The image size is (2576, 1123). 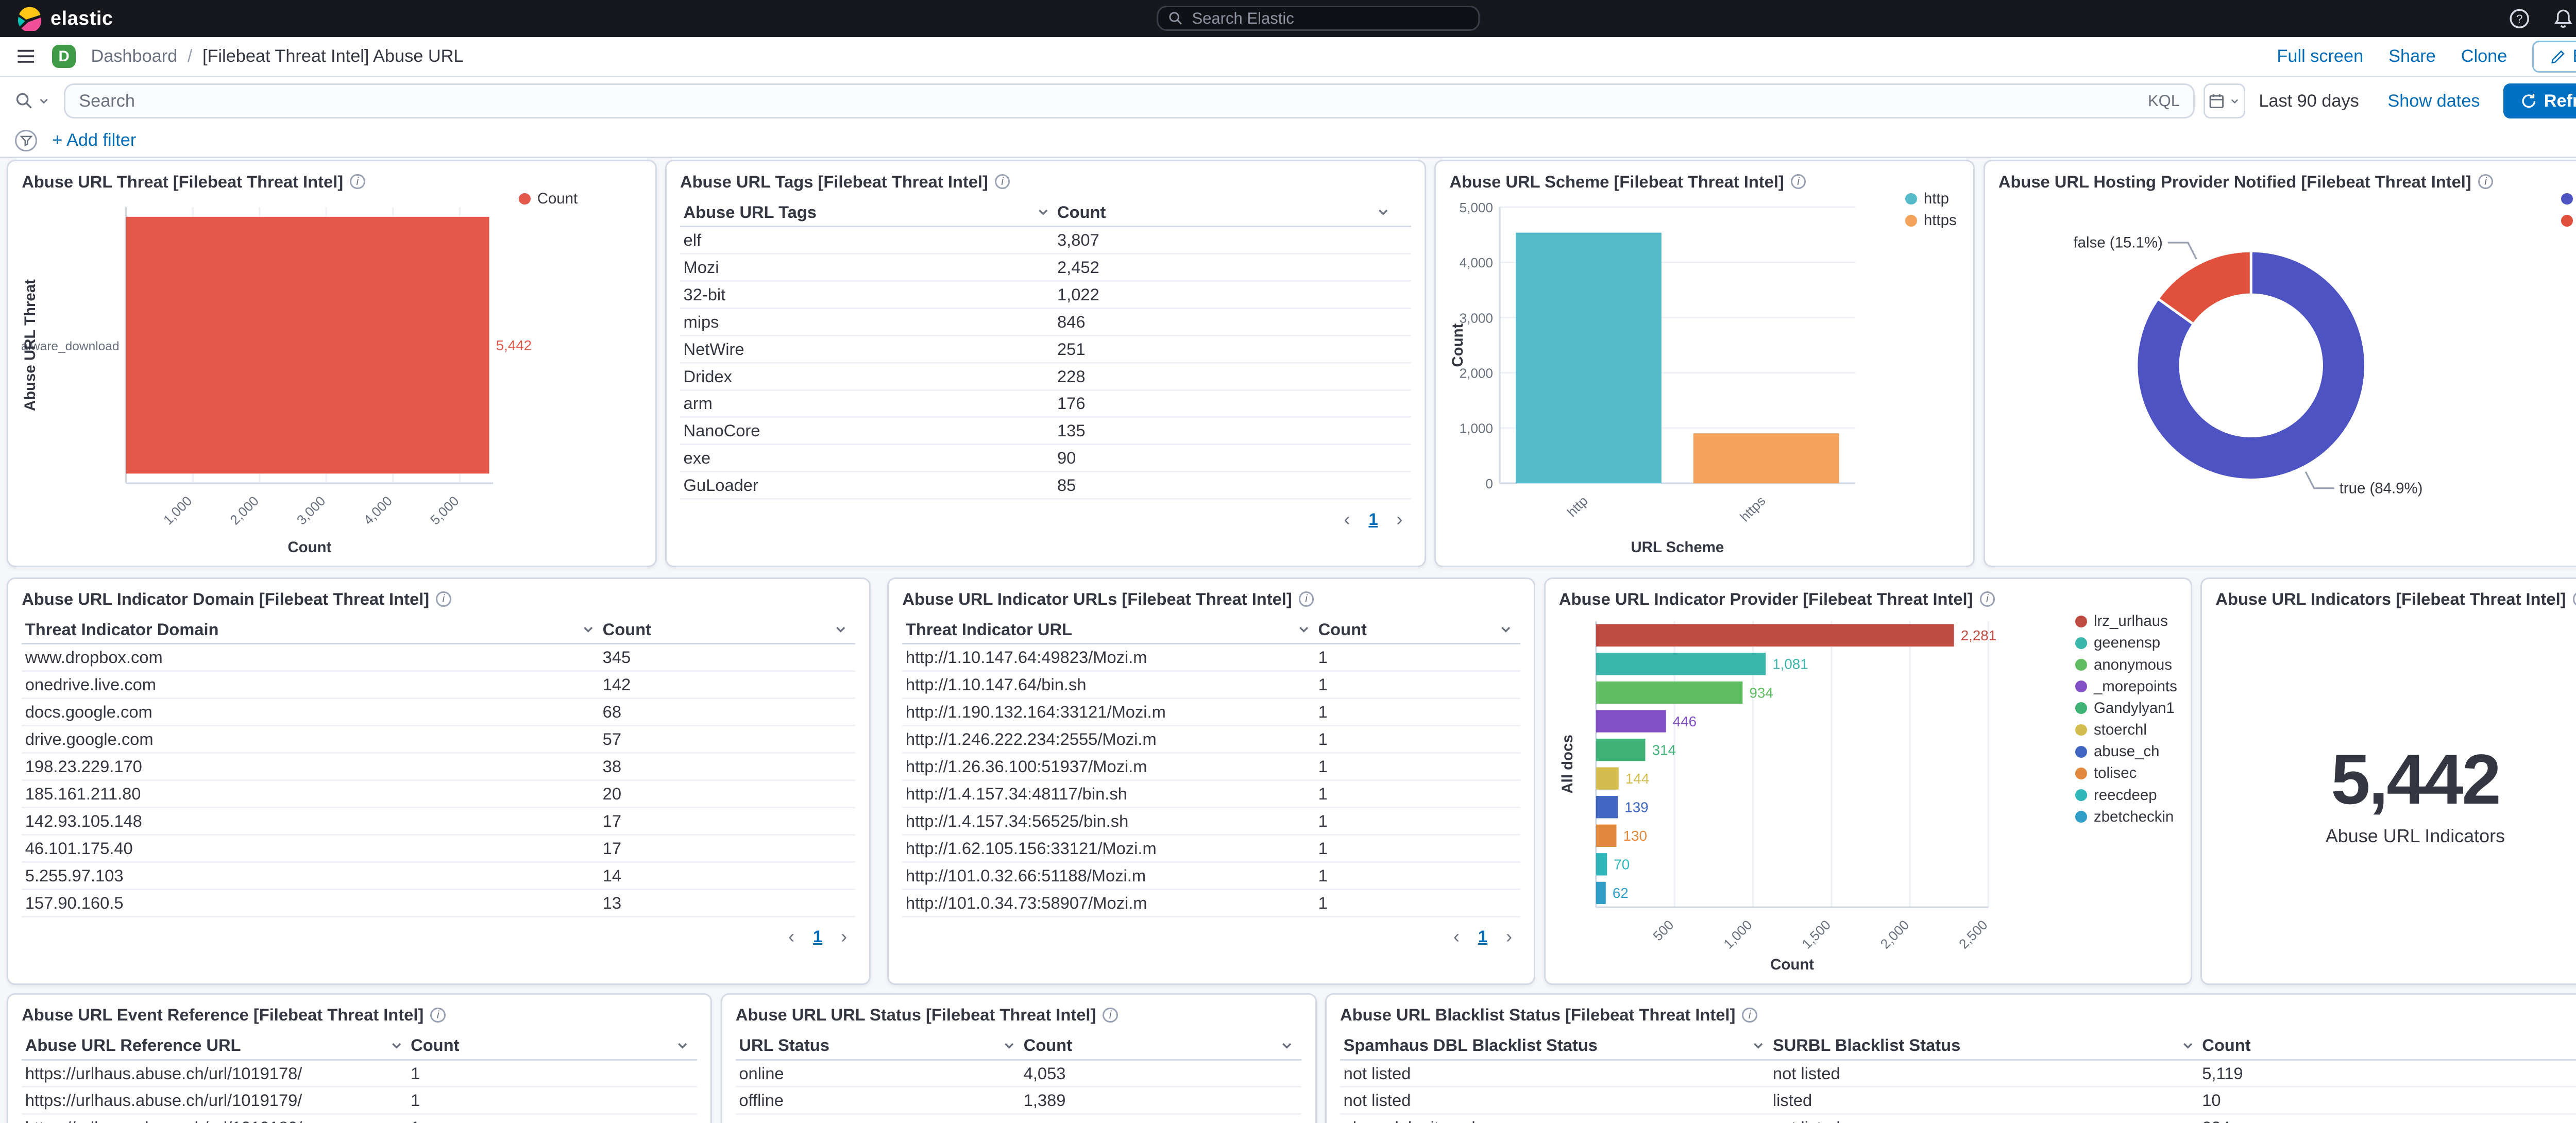 What do you see at coordinates (360, 1074) in the screenshot?
I see `table-row: https://urlhaus.abuse.ch/url/1019178/1` at bounding box center [360, 1074].